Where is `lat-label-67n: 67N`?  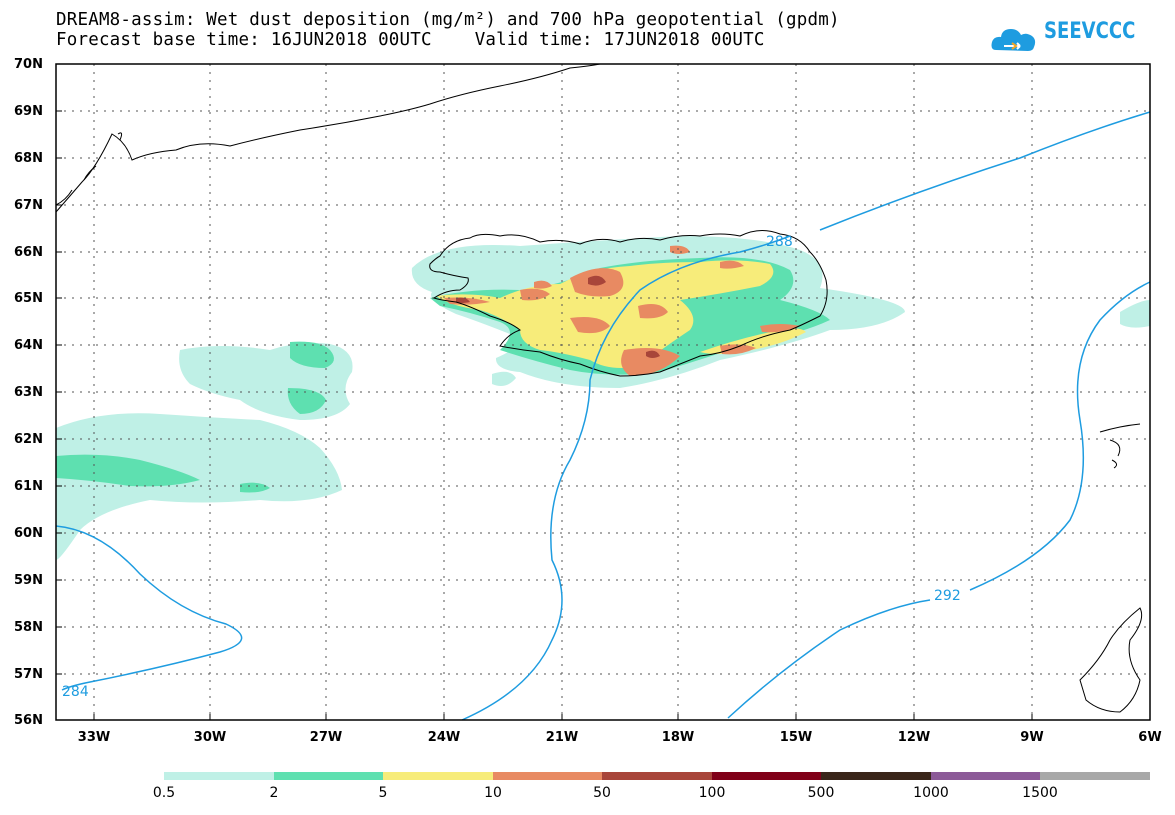
lat-label-67n: 67N is located at coordinates (28, 205).